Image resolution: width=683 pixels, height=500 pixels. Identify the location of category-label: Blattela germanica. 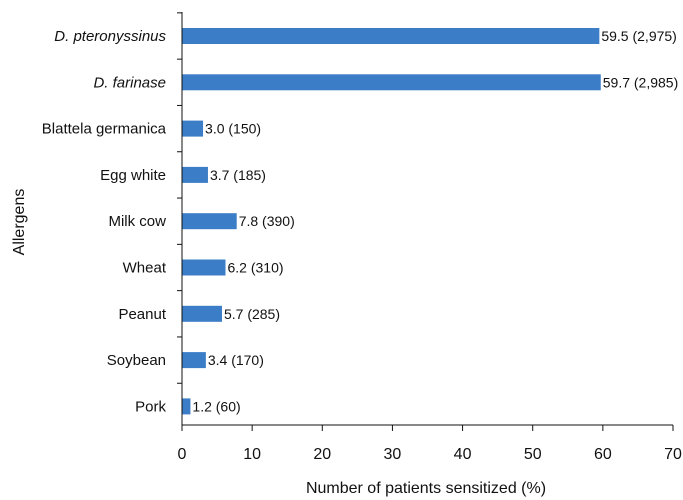
(104, 129).